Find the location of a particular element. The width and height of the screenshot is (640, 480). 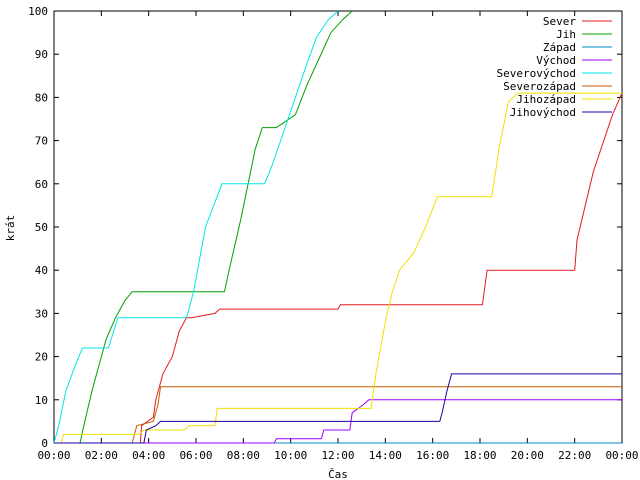

y-tick-label: 60 is located at coordinates (41, 184).